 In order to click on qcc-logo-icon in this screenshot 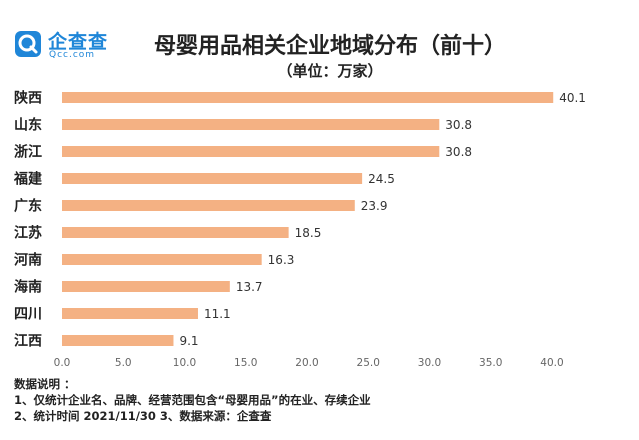, I will do `click(28, 44)`.